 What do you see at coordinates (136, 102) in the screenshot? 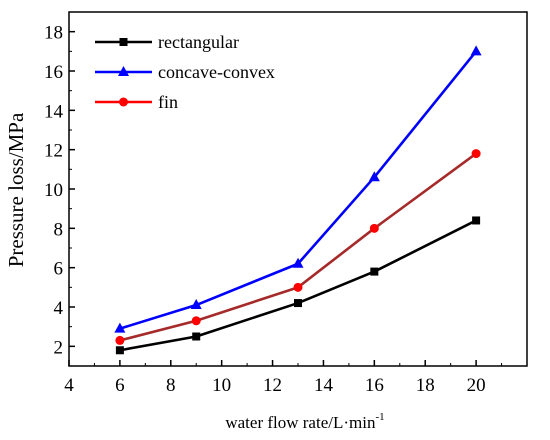
I see `legend-item-fin: fin` at bounding box center [136, 102].